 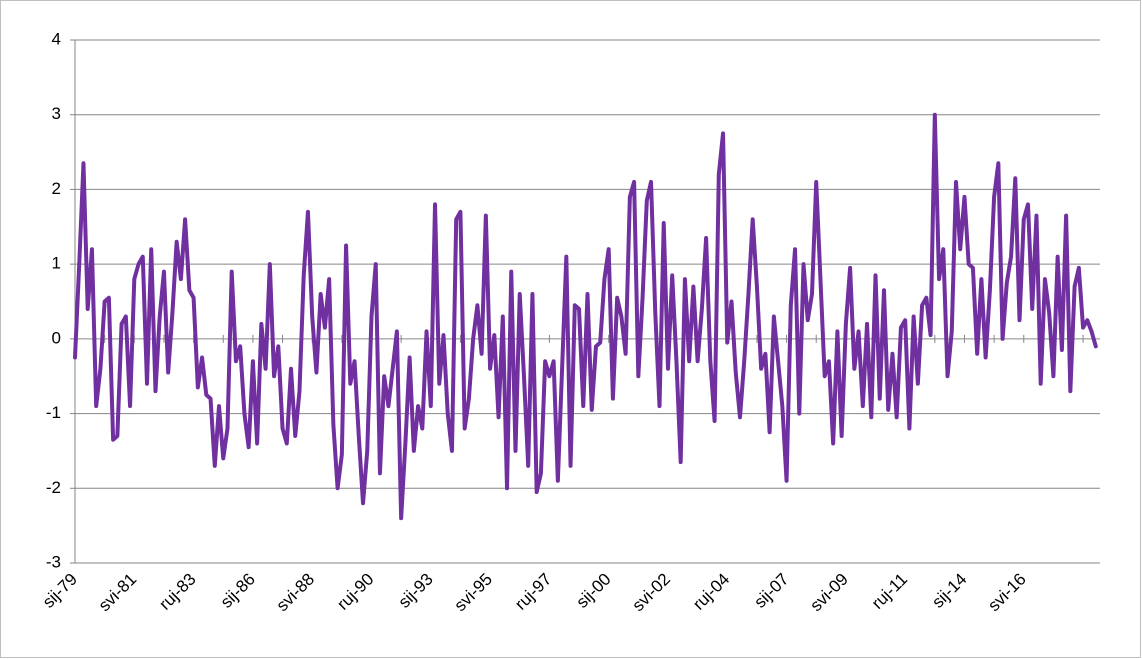 I want to click on y-tick-label: -2, so click(x=53, y=487).